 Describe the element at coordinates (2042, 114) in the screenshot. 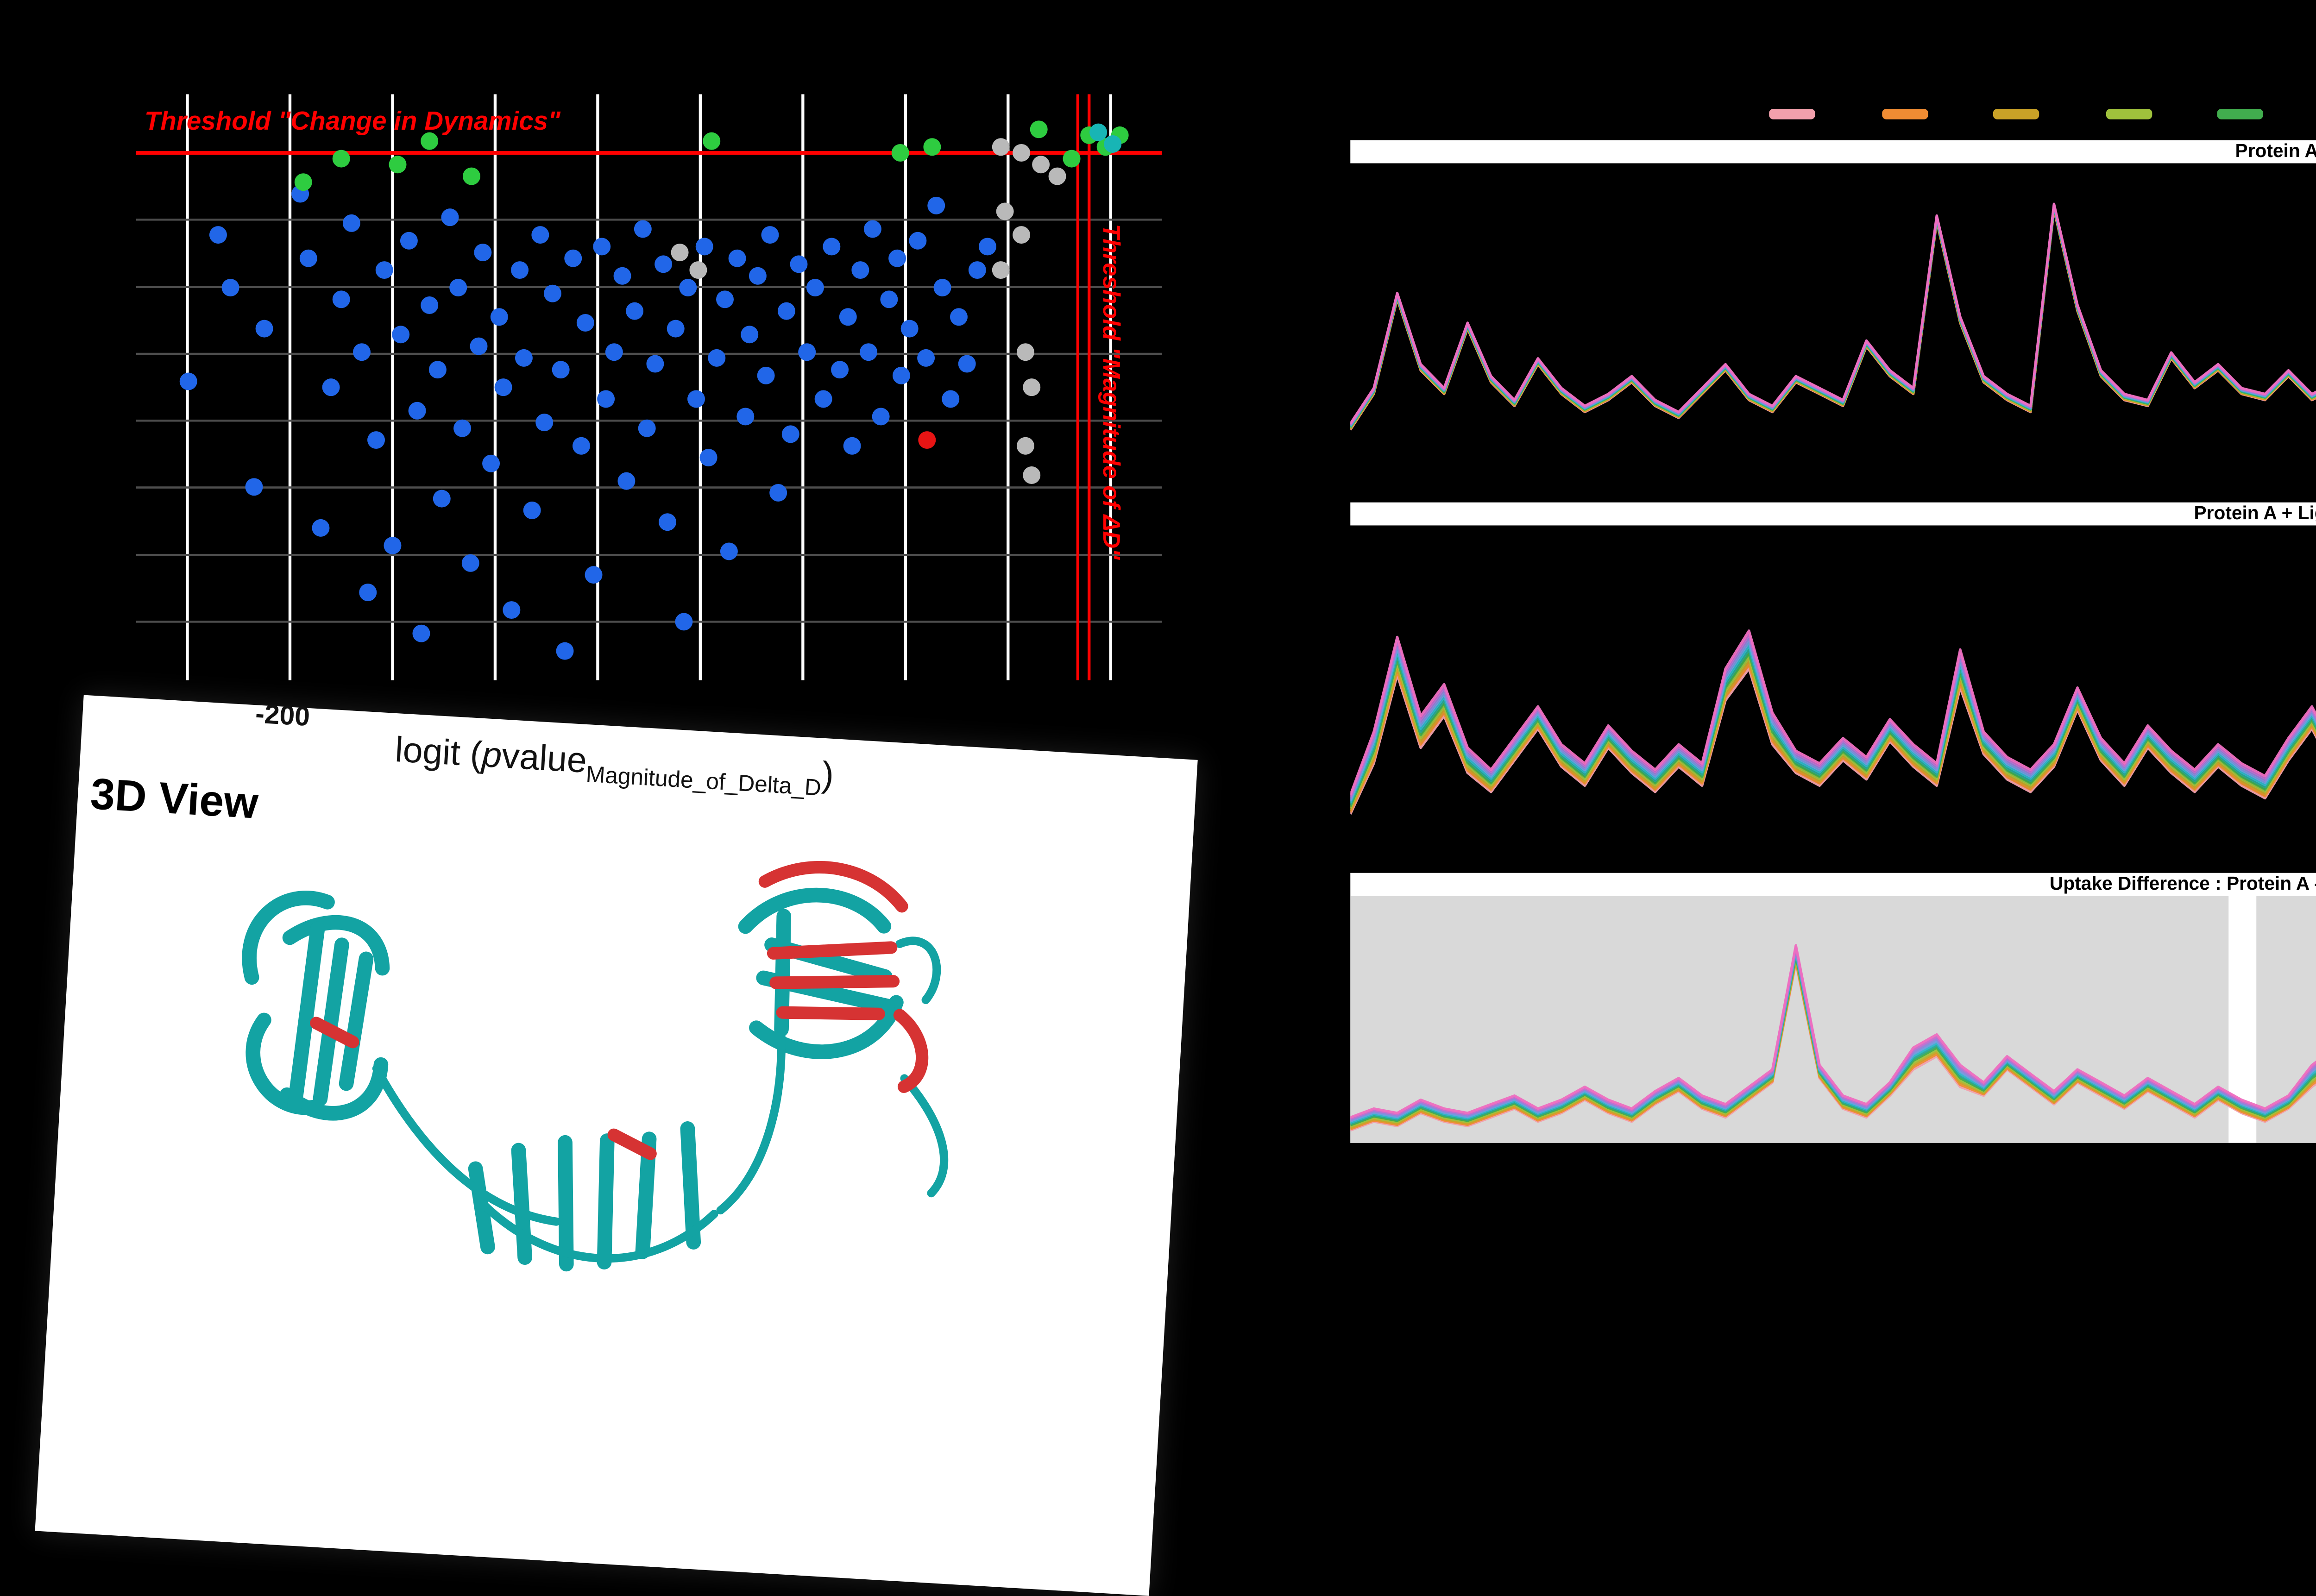

I see `timepoint-legend` at that location.